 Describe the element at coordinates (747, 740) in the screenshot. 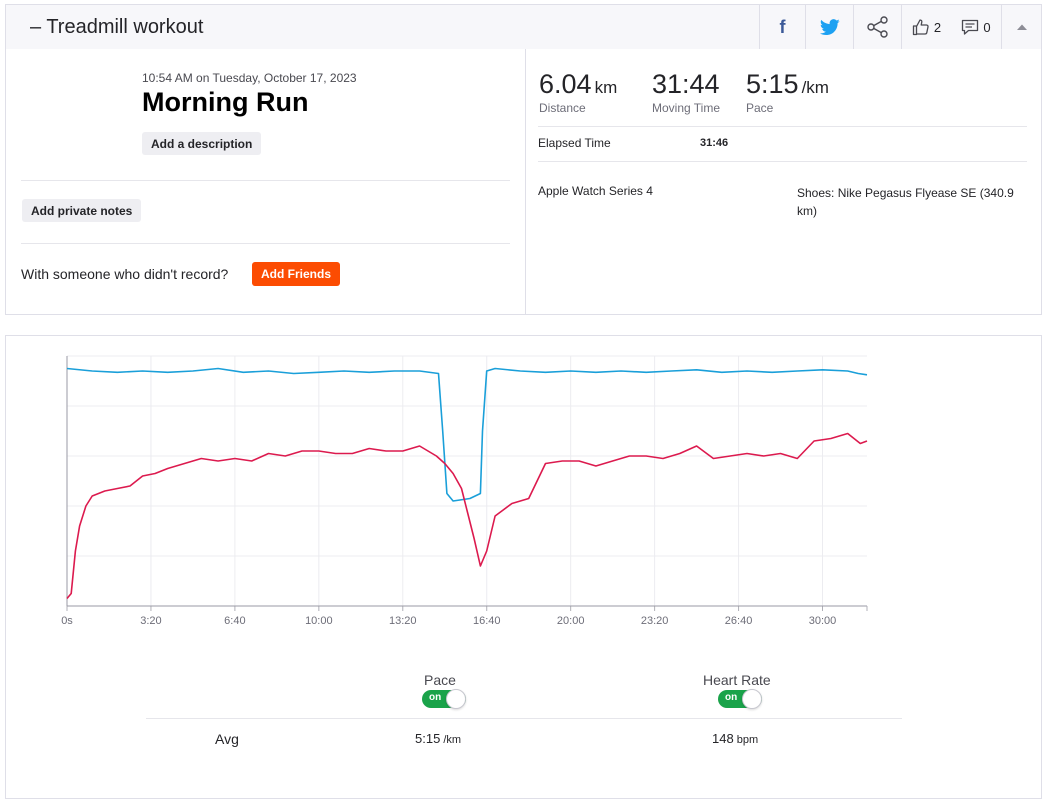

I see `avg-heart-rate-unit: bpm` at that location.